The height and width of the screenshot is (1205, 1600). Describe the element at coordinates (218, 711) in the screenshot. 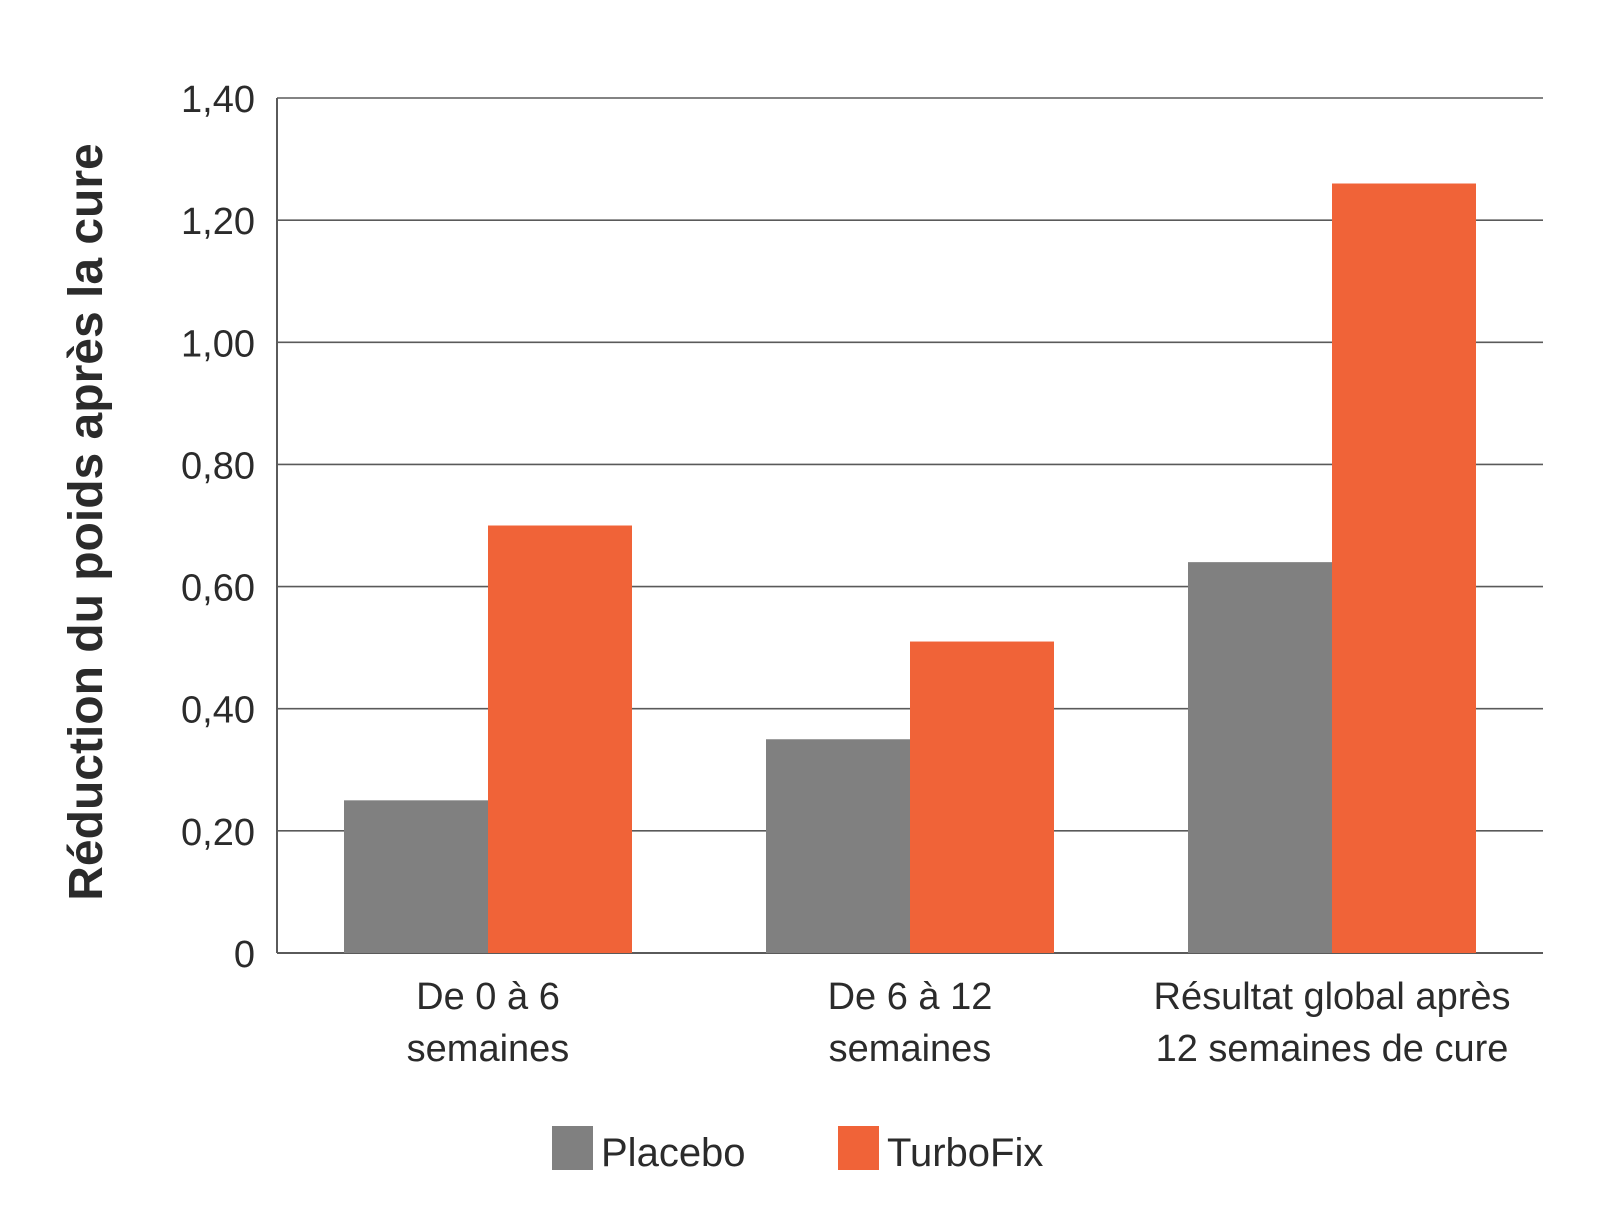

I see `y-tick-label: 0,40` at that location.